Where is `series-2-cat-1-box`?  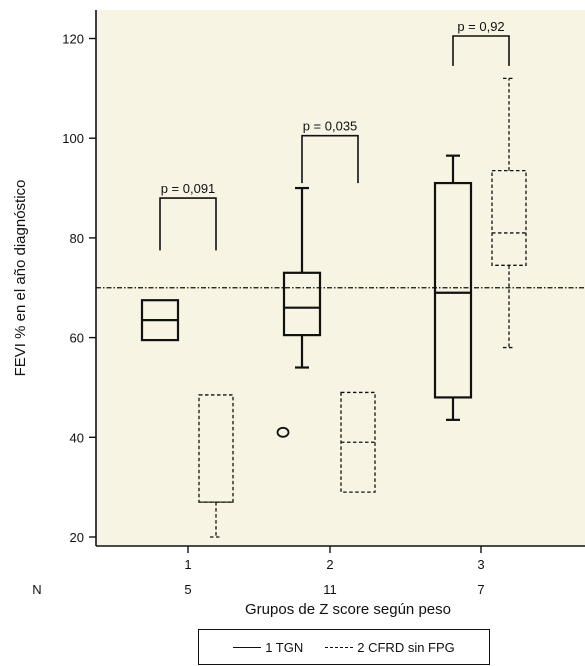 series-2-cat-1-box is located at coordinates (216, 448).